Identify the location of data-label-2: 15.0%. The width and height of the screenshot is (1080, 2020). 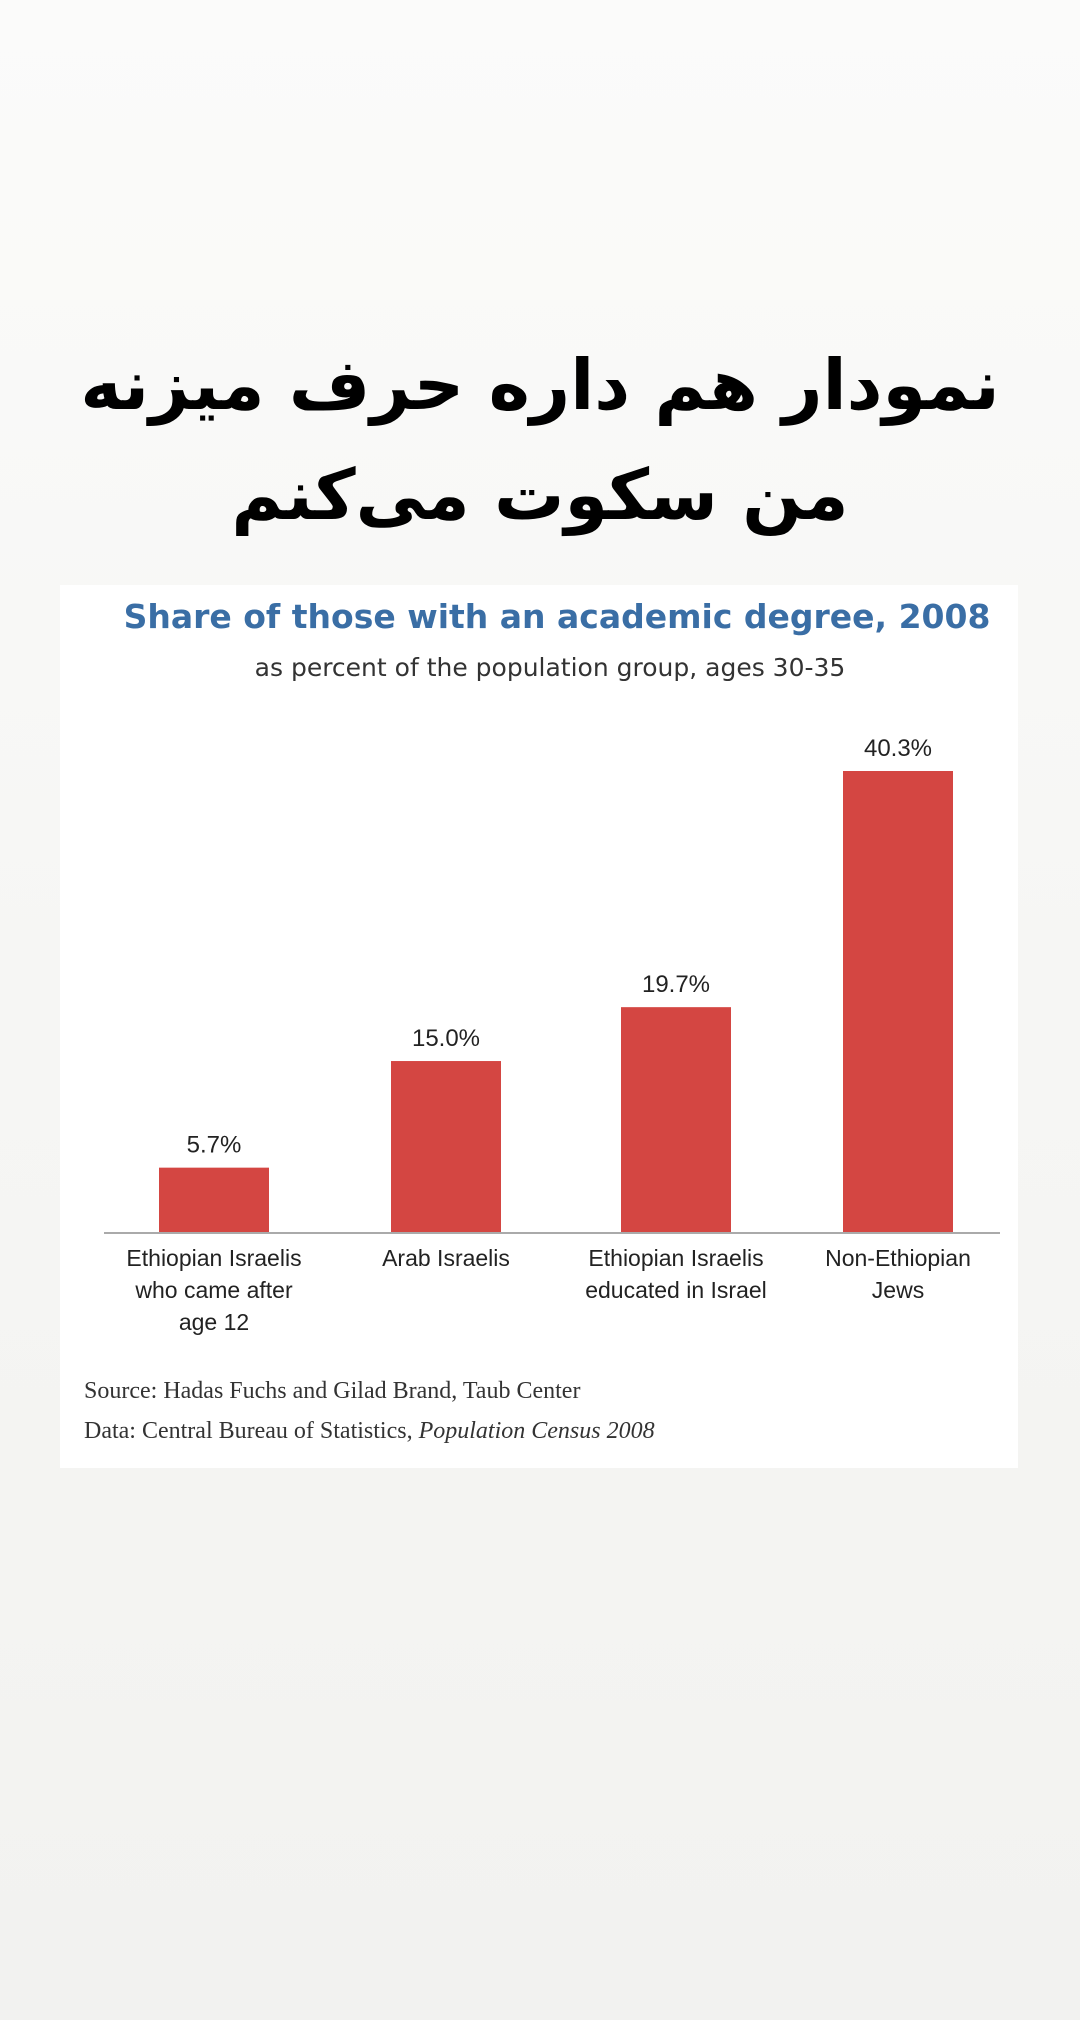
(446, 1038).